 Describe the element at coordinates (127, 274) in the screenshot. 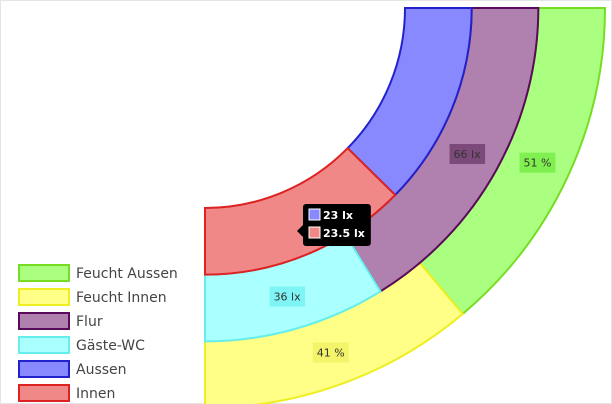

I see `legend-label: Feucht Aussen` at that location.